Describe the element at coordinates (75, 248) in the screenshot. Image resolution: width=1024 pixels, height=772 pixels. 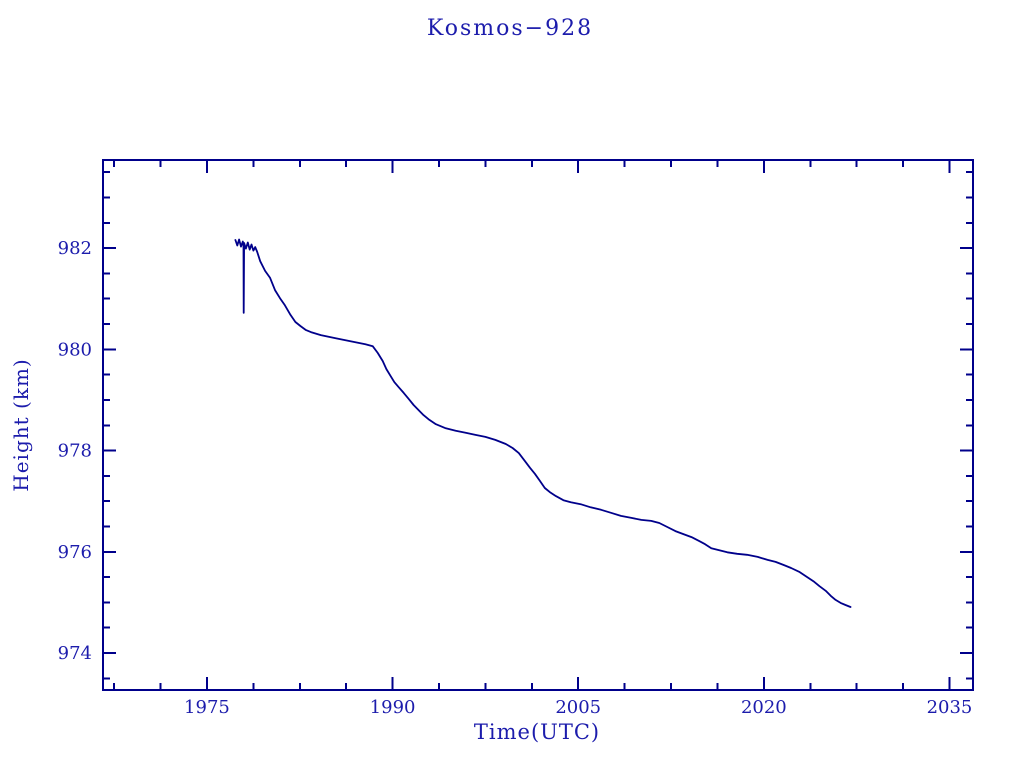
I see `y-tick-label: 982` at that location.